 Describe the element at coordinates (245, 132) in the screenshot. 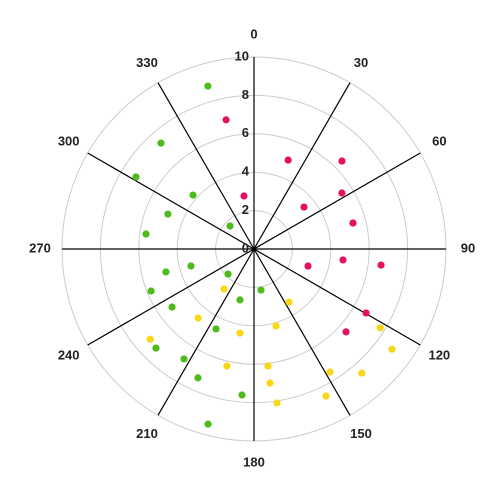

I see `radial-tick-label: 6` at that location.